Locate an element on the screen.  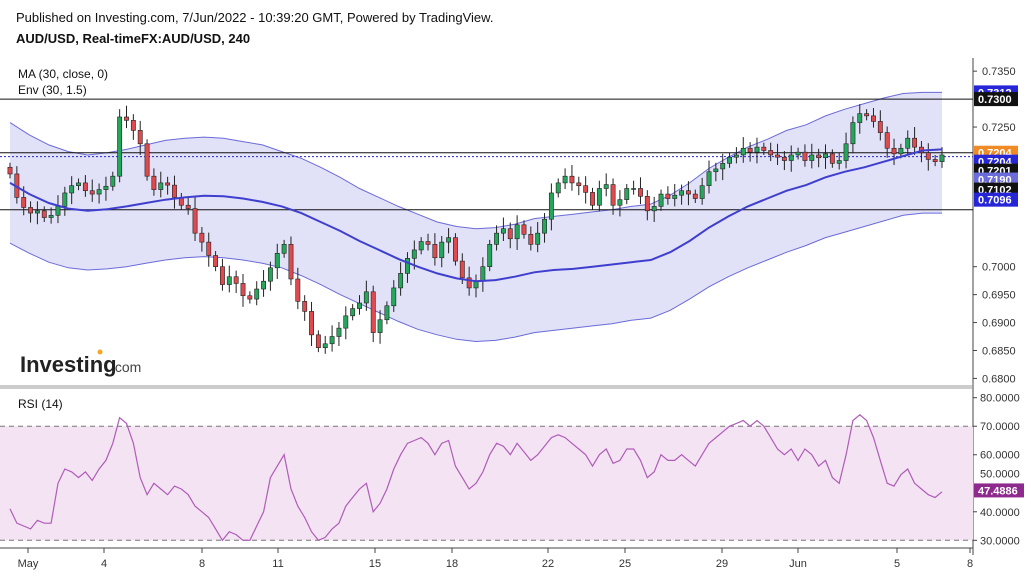
time-tick-label: 8 is located at coordinates (202, 564).